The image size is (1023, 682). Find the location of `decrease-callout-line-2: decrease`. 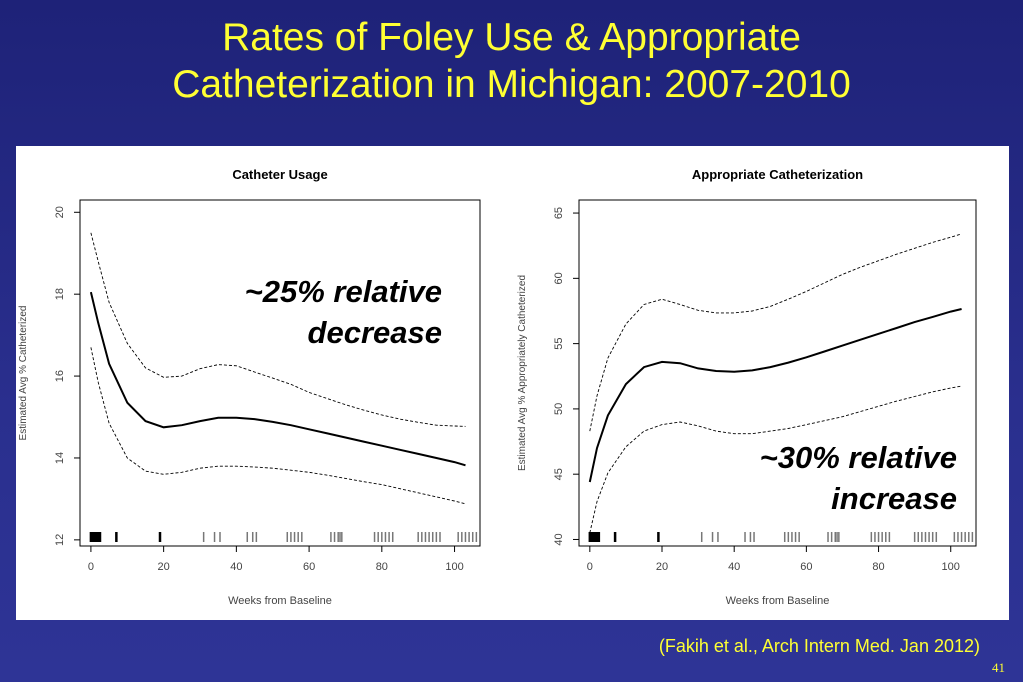

decrease-callout-line-2: decrease is located at coordinates (374, 332).